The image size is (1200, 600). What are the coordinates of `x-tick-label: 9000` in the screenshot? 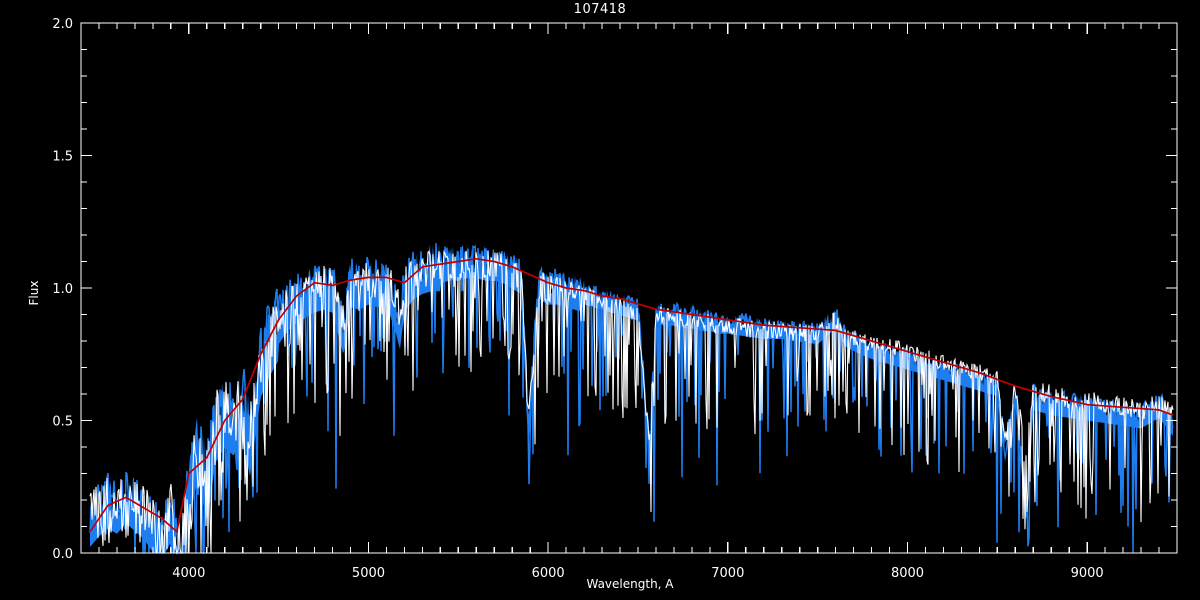 It's located at (1087, 573).